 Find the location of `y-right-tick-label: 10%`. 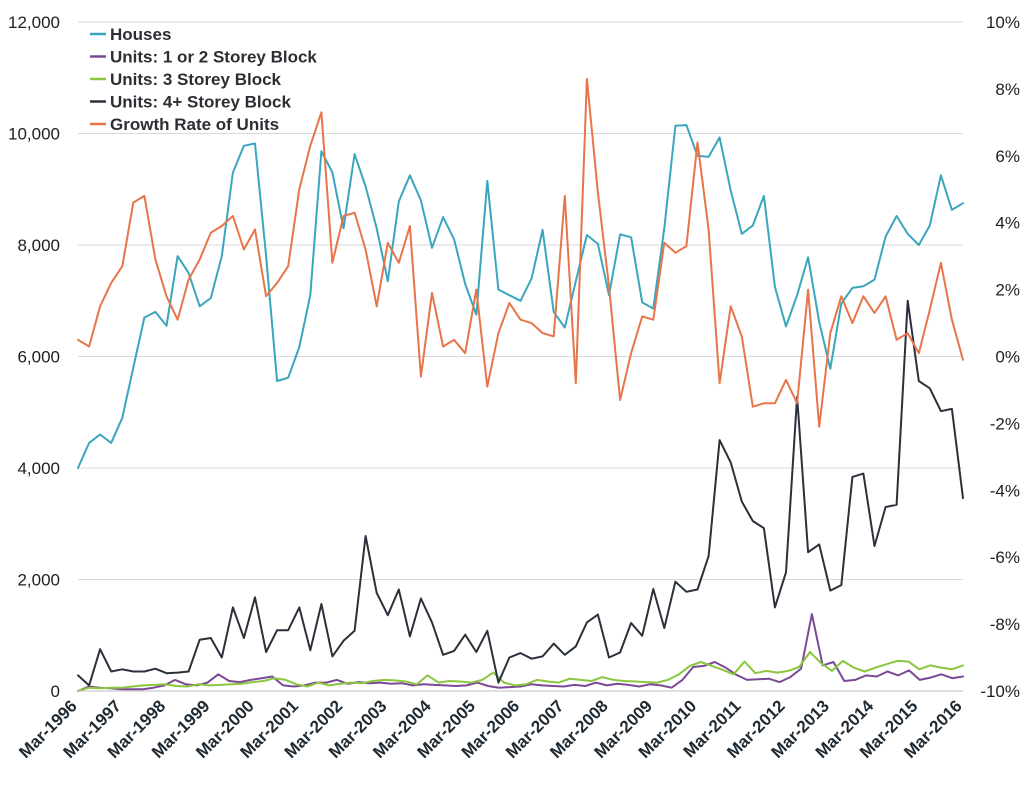

y-right-tick-label: 10% is located at coordinates (1003, 22).